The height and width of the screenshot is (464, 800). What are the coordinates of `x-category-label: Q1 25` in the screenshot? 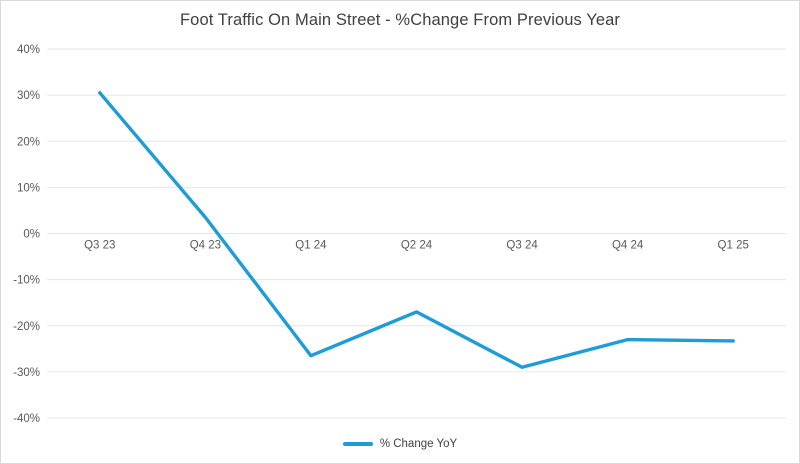 It's located at (733, 246).